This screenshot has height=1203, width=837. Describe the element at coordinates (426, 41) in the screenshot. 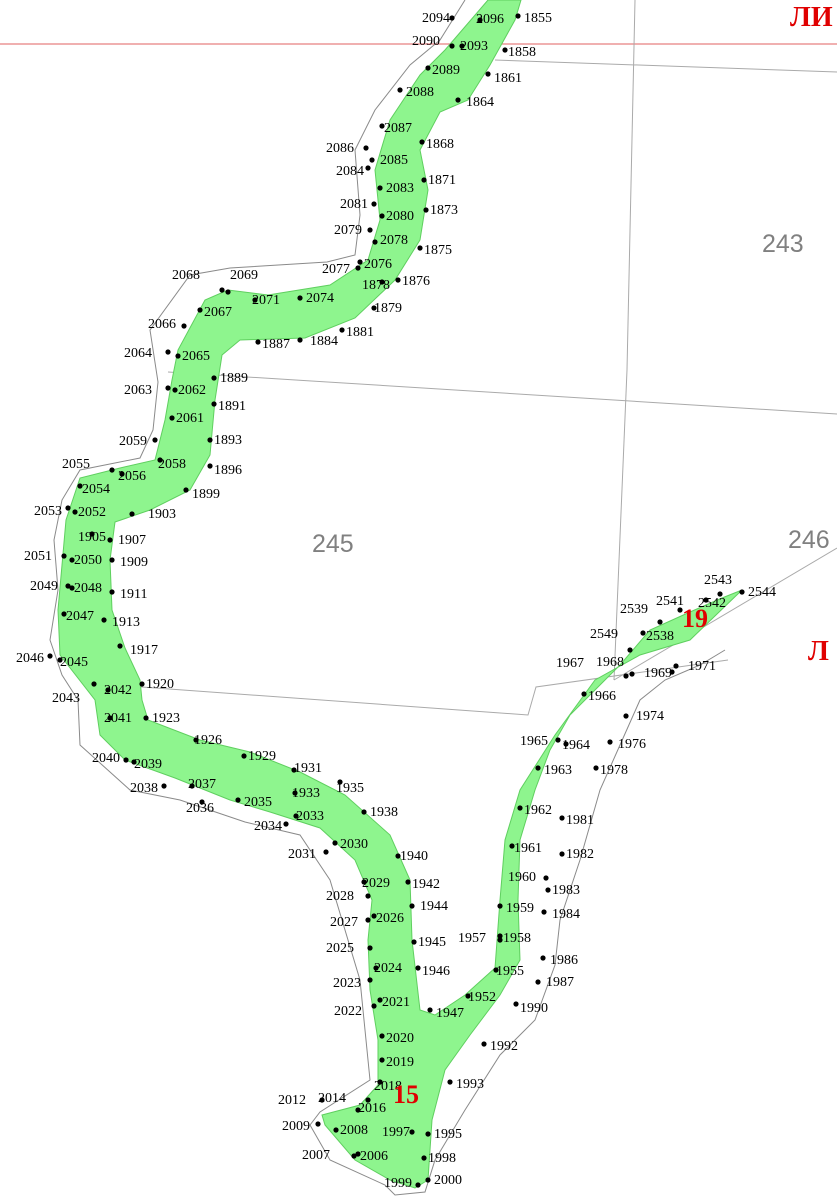

I see `survey-point-label: 2090` at that location.